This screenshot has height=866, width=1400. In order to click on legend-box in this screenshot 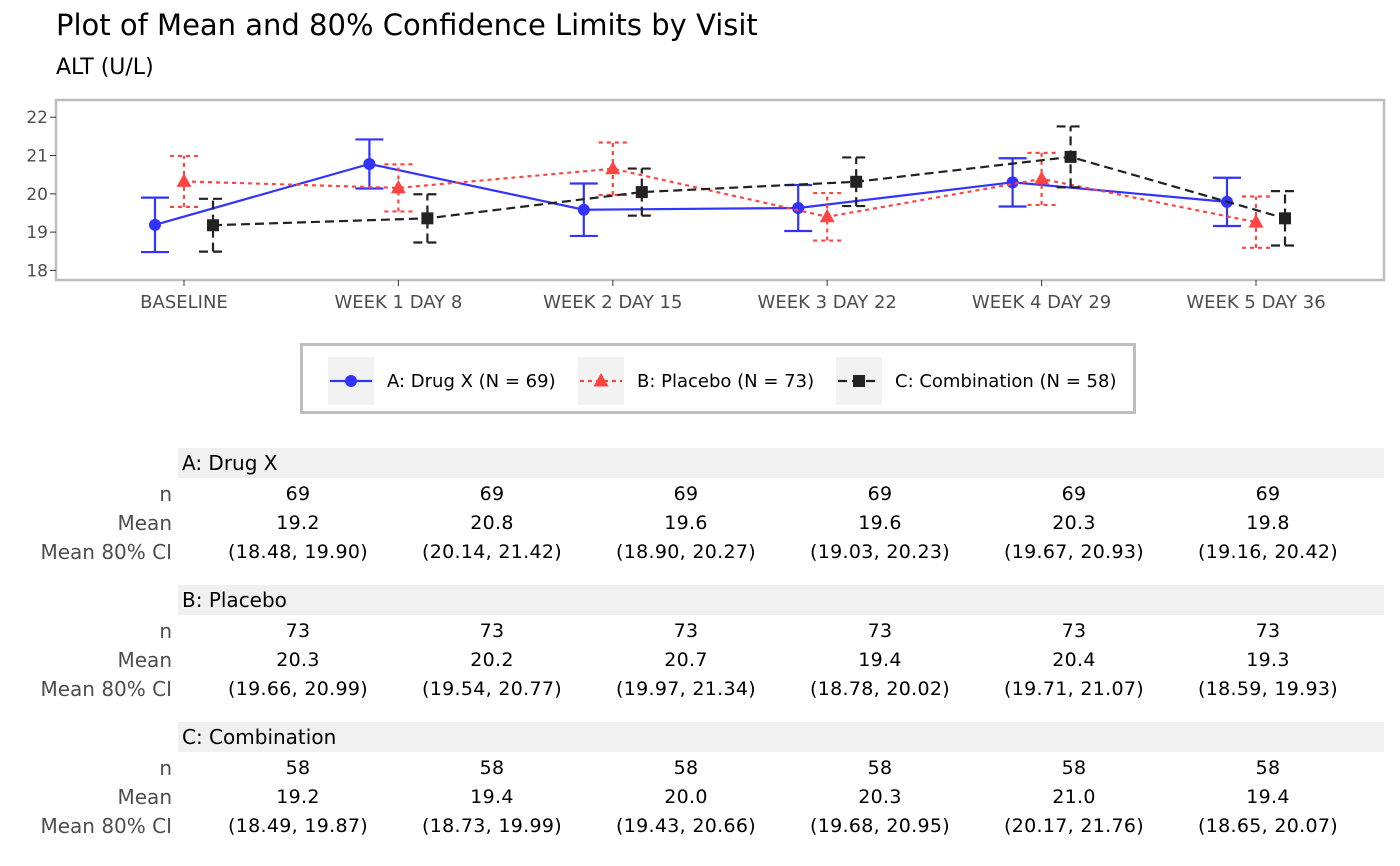, I will do `click(718, 378)`.